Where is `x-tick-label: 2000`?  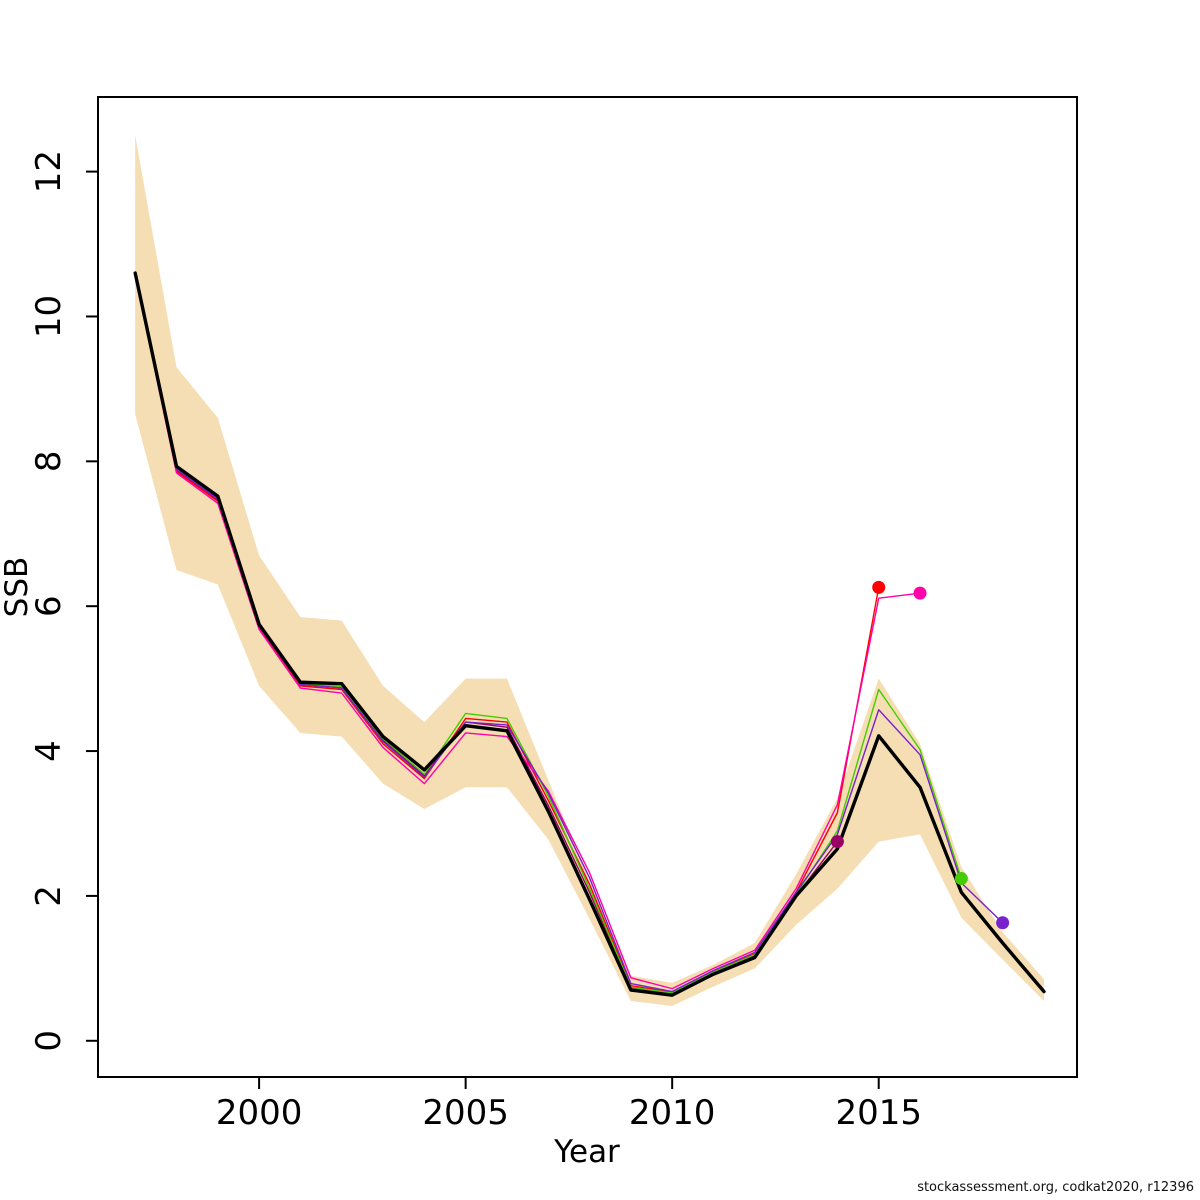
x-tick-label: 2000 is located at coordinates (259, 1113).